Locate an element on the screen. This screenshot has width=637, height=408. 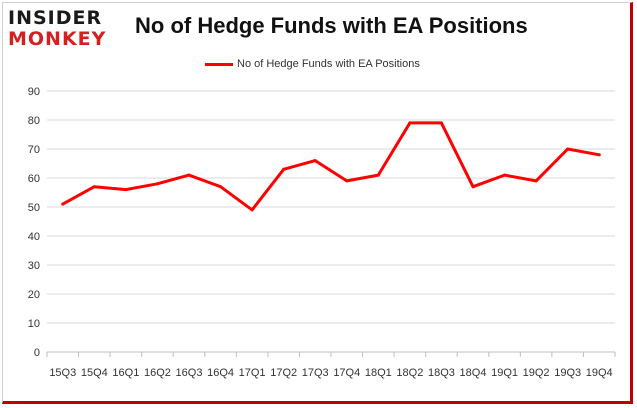
legend-label: No of Hedge Funds with EA Positions is located at coordinates (328, 64).